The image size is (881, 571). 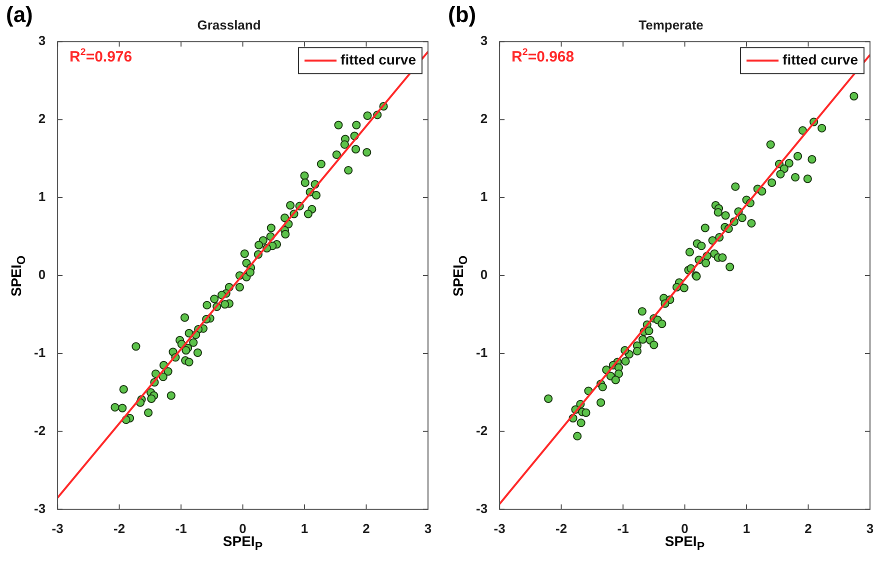 I want to click on text: (b), so click(x=462, y=15).